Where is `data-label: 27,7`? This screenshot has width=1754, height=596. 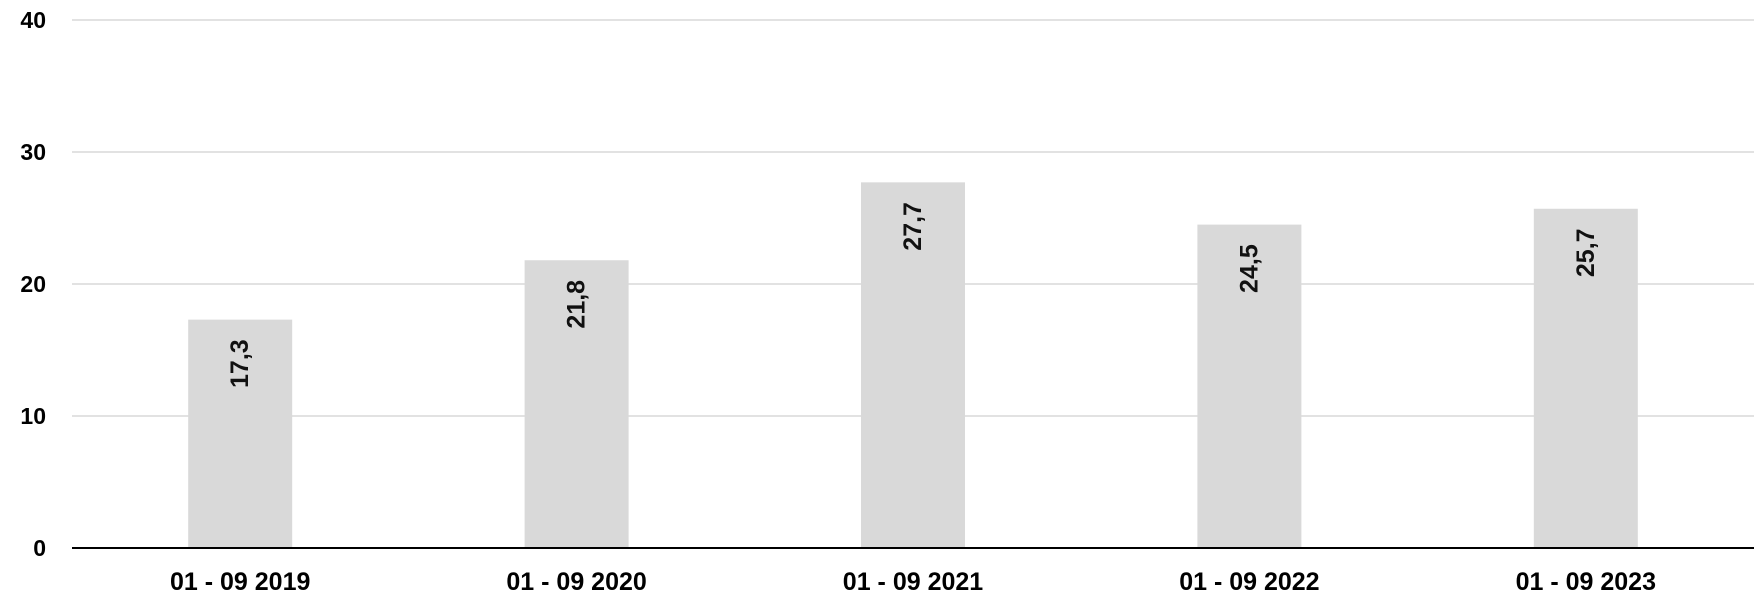 data-label: 27,7 is located at coordinates (913, 226).